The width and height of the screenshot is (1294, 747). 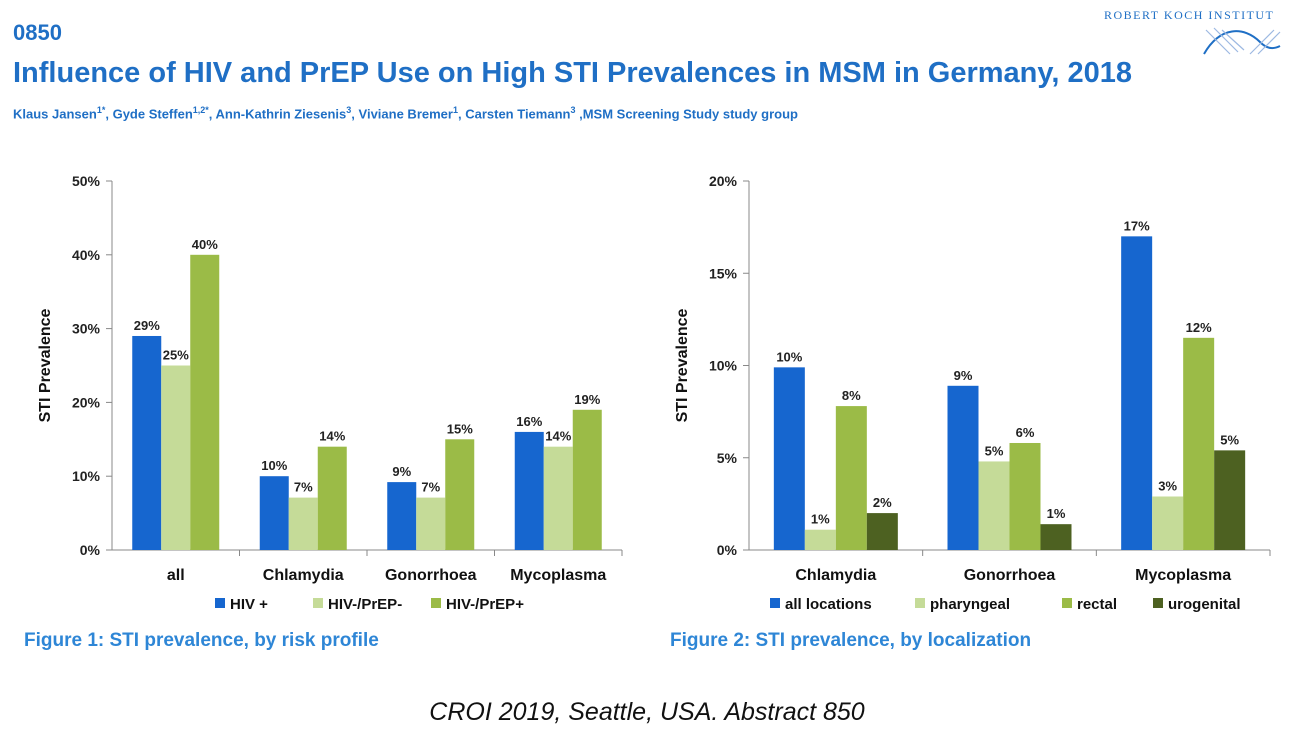 I want to click on legend-label: pharyngeal, so click(x=970, y=604).